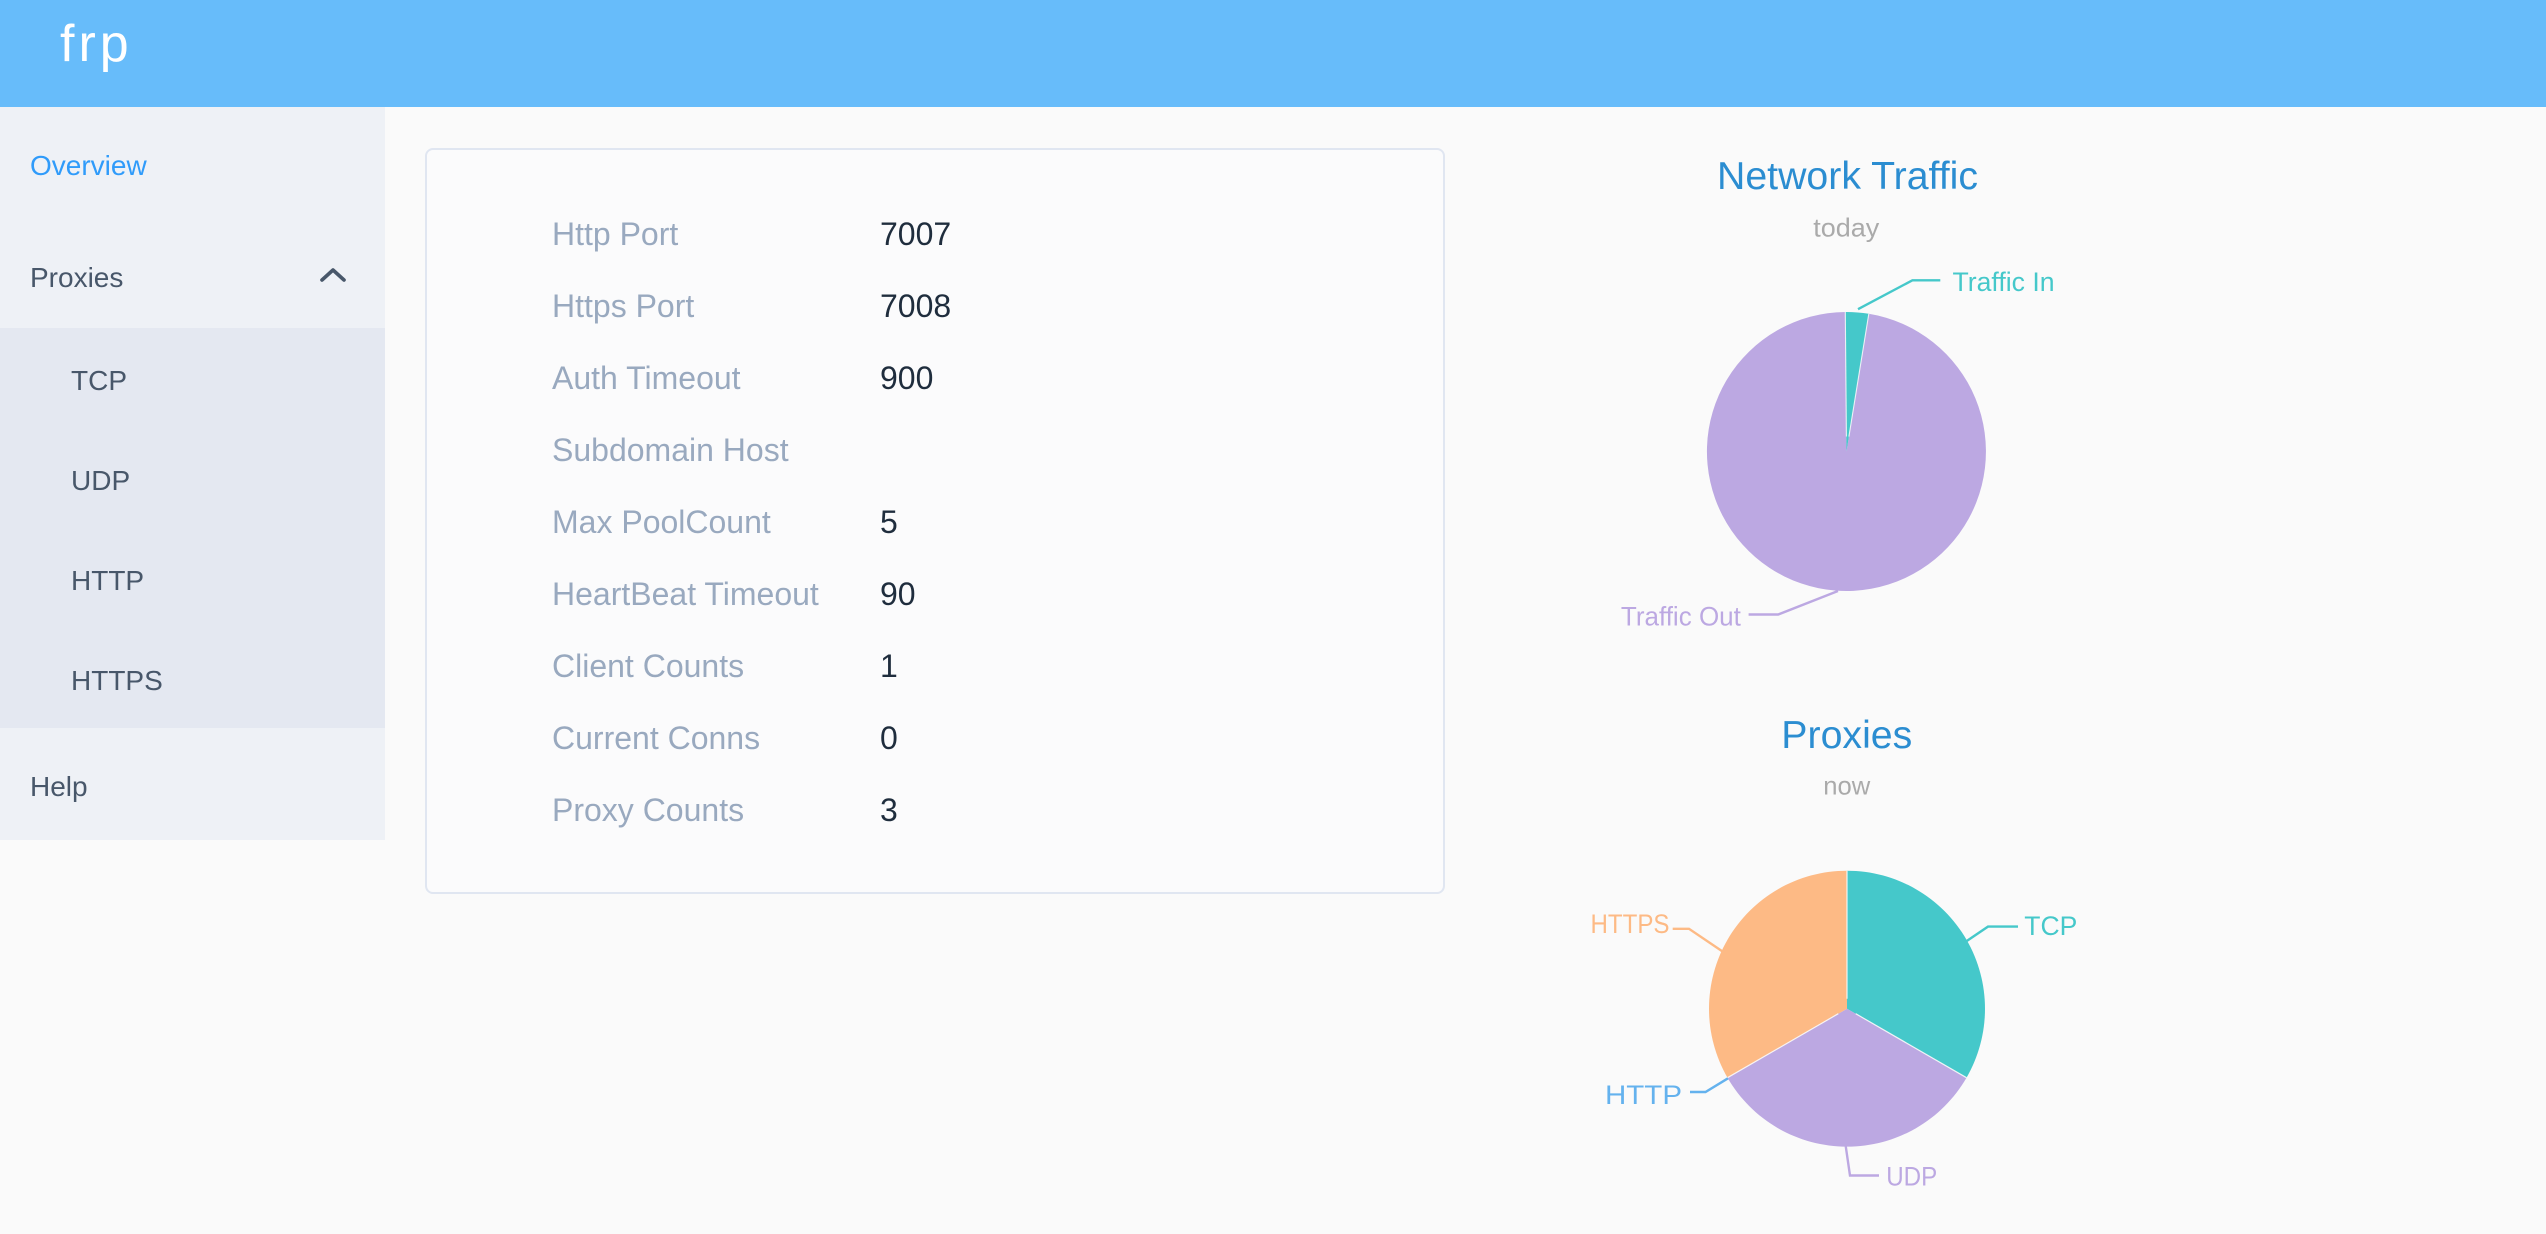  Describe the element at coordinates (2004, 282) in the screenshot. I see `svg-text: Traffic In` at that location.